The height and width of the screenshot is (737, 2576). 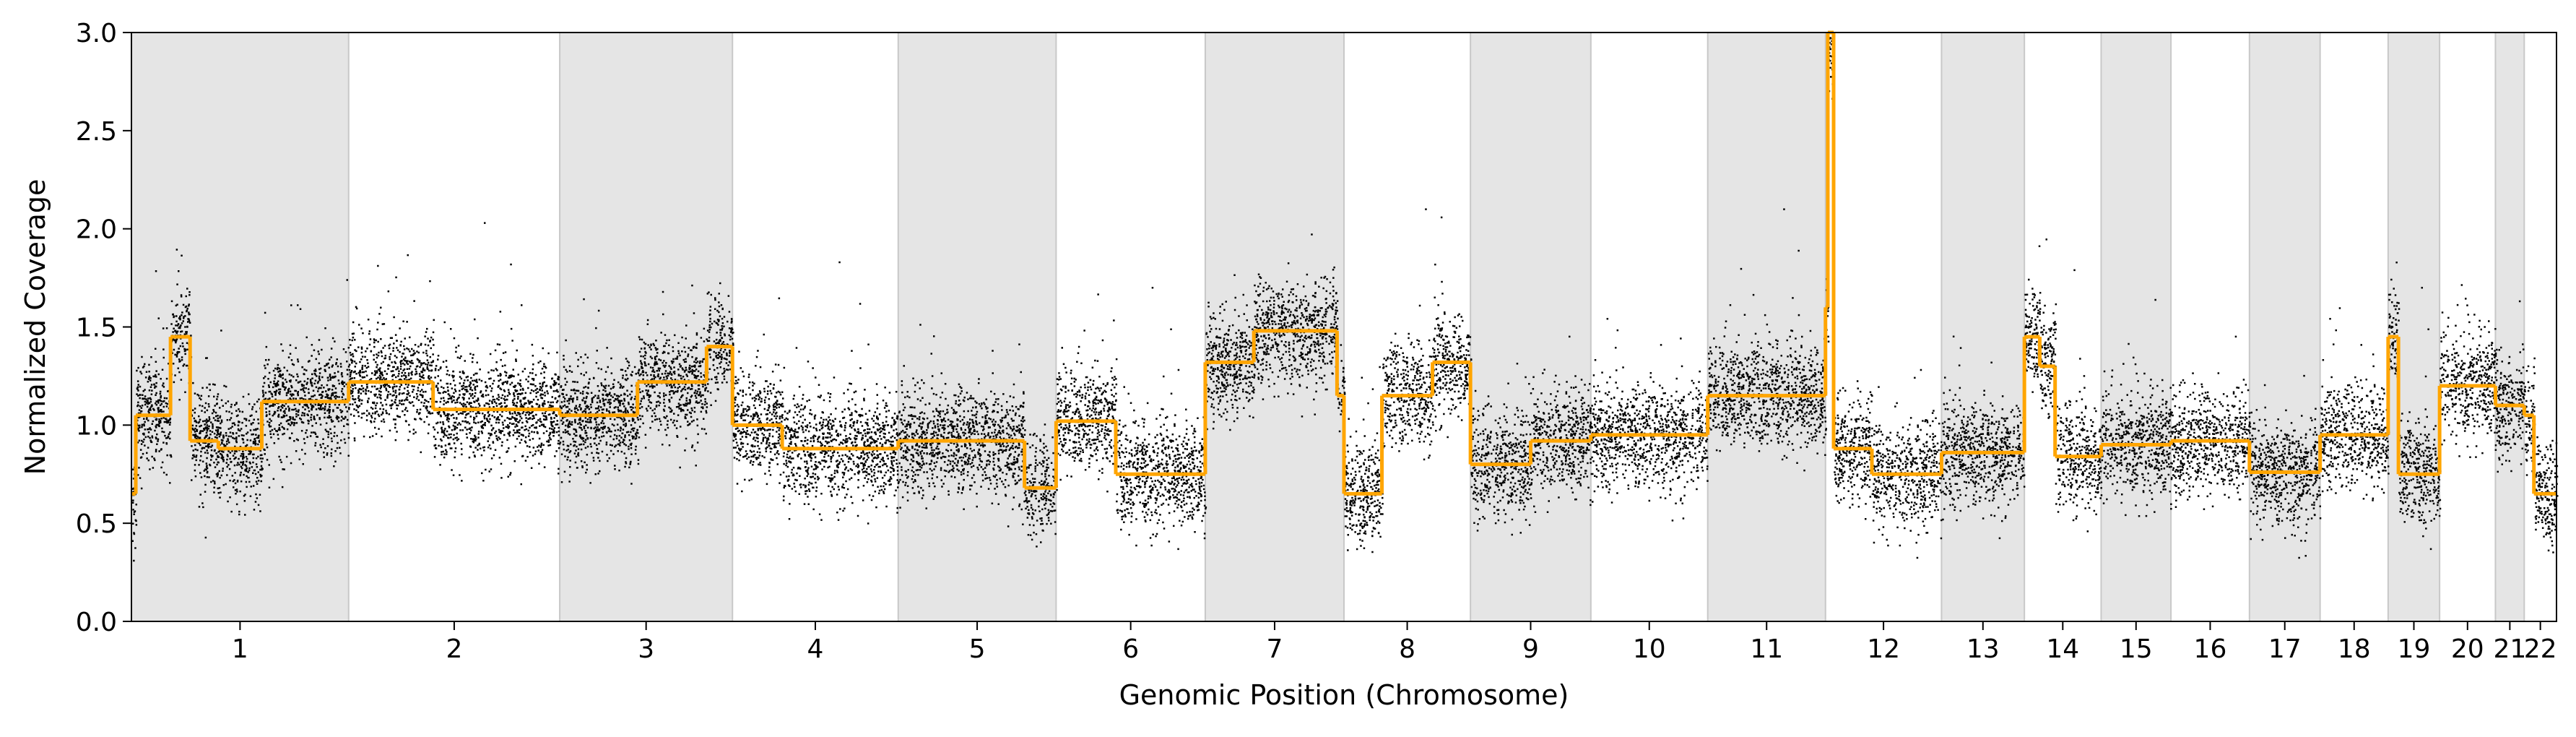 I want to click on x-axis-label: Genomic Position (Chromosome), so click(x=1344, y=695).